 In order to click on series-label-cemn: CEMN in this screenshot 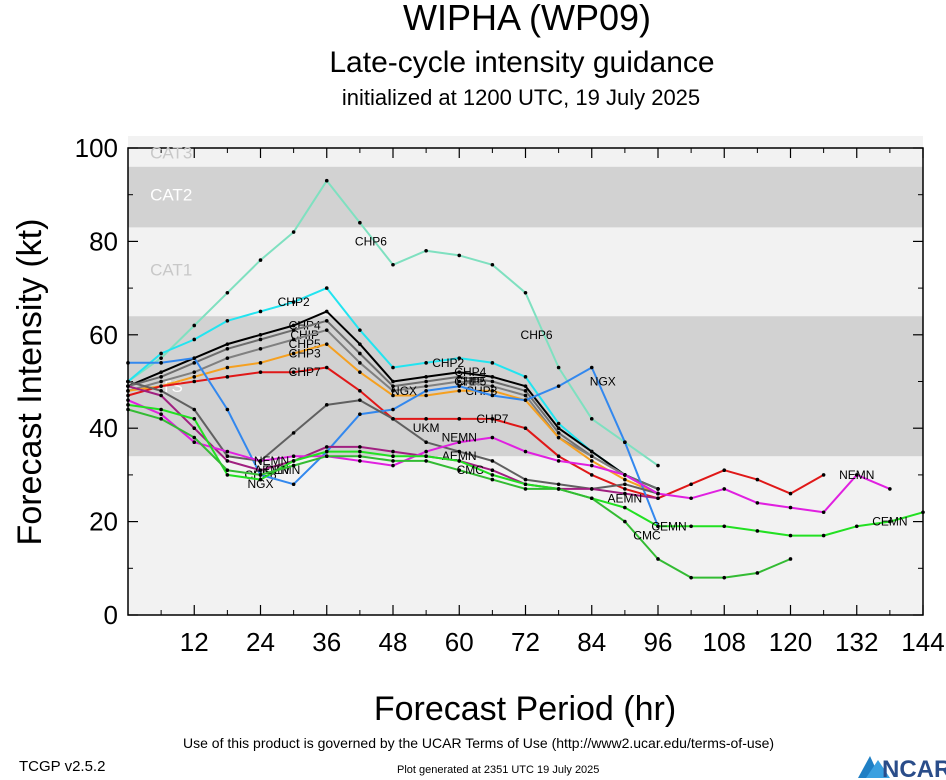, I will do `click(668, 526)`.